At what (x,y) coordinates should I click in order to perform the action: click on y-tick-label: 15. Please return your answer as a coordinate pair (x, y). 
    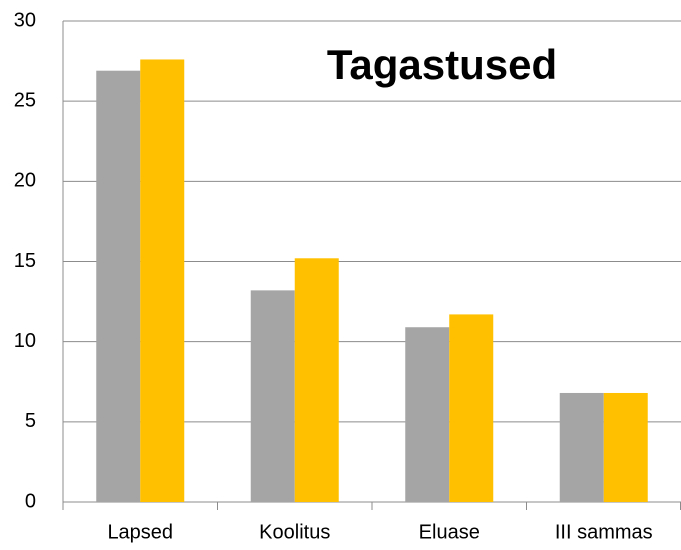
    Looking at the image, I should click on (25, 261).